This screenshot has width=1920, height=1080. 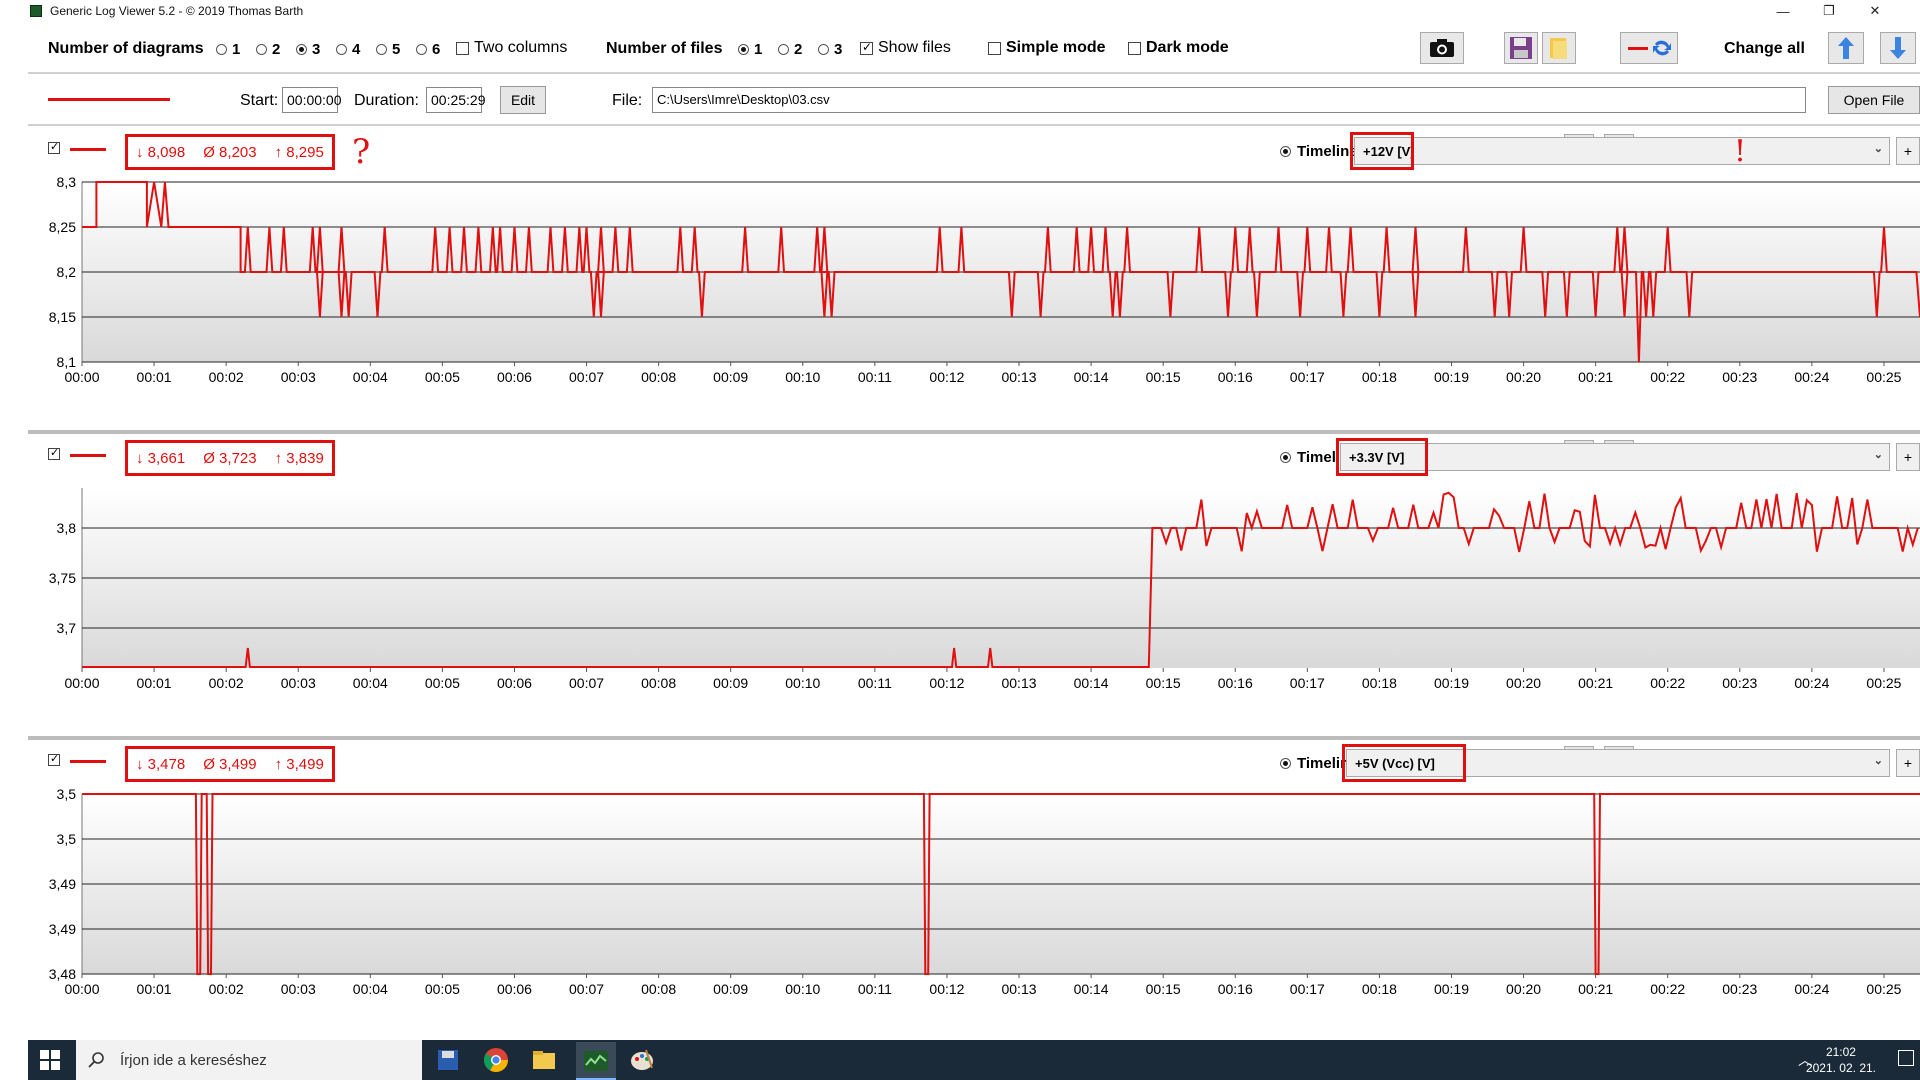 What do you see at coordinates (1442, 48) in the screenshot?
I see `screenshot-button` at bounding box center [1442, 48].